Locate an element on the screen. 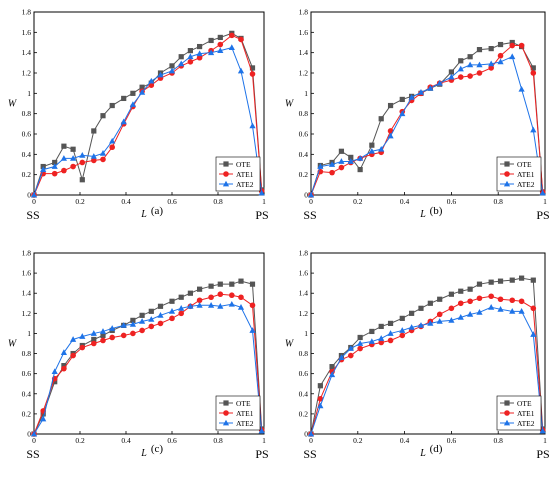  legend-entry: ATE2 is located at coordinates (245, 184).